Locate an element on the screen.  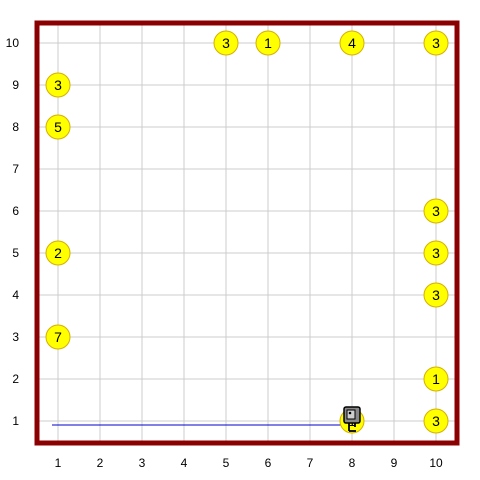
beeper-count: 4 is located at coordinates (352, 43).